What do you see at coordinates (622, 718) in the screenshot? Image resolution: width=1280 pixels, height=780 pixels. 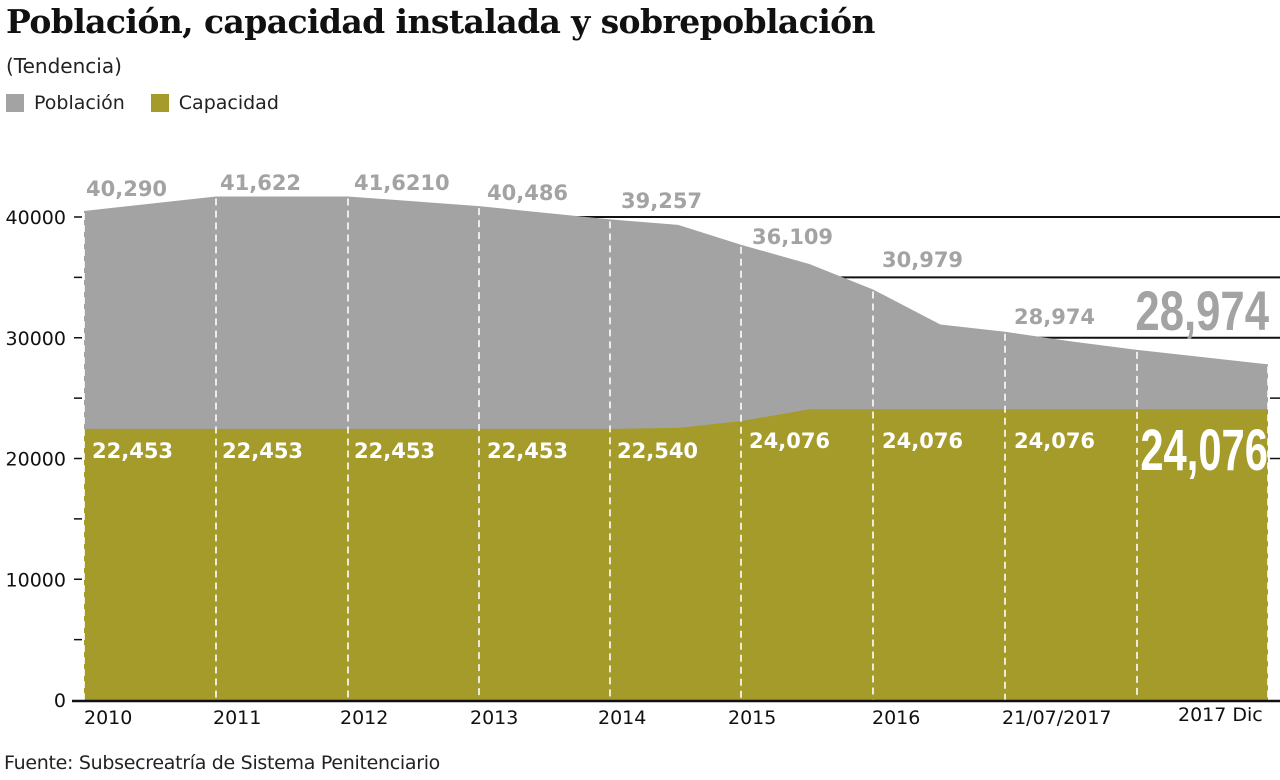 I see `x-tick-label: 2014` at bounding box center [622, 718].